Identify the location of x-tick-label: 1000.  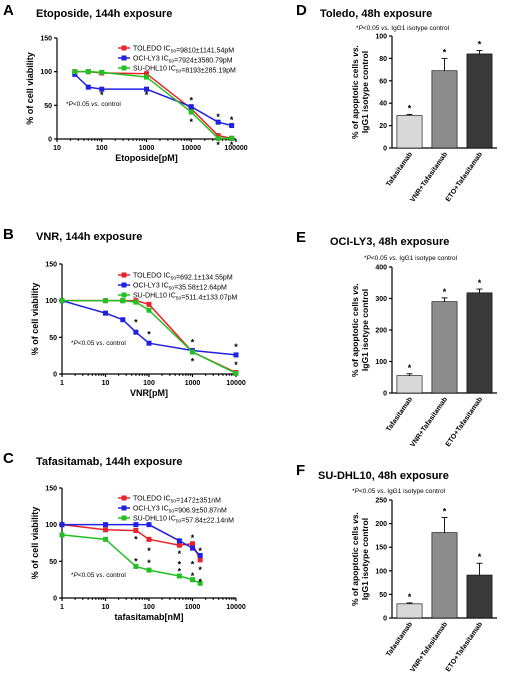
(193, 383).